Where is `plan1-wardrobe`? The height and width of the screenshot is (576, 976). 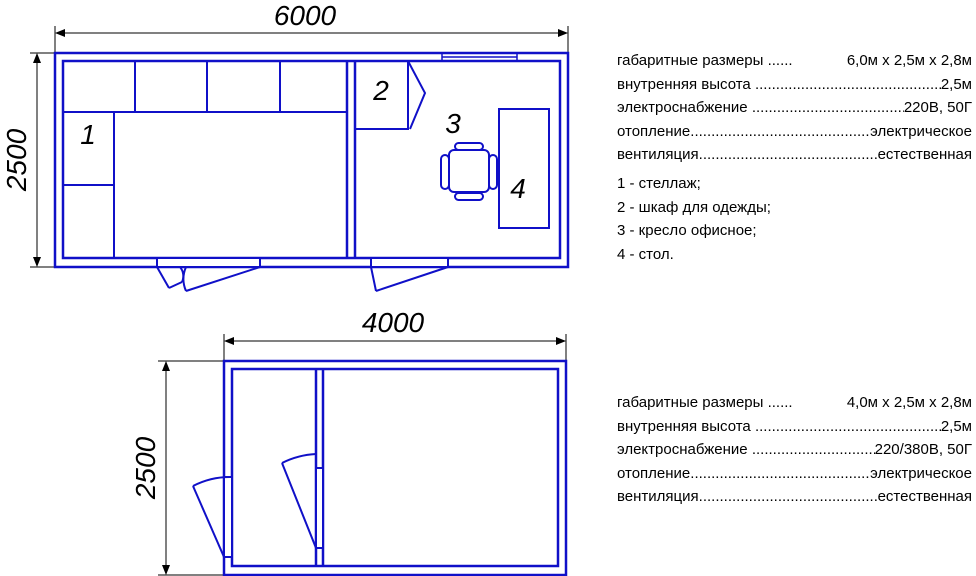
plan1-wardrobe is located at coordinates (390, 95).